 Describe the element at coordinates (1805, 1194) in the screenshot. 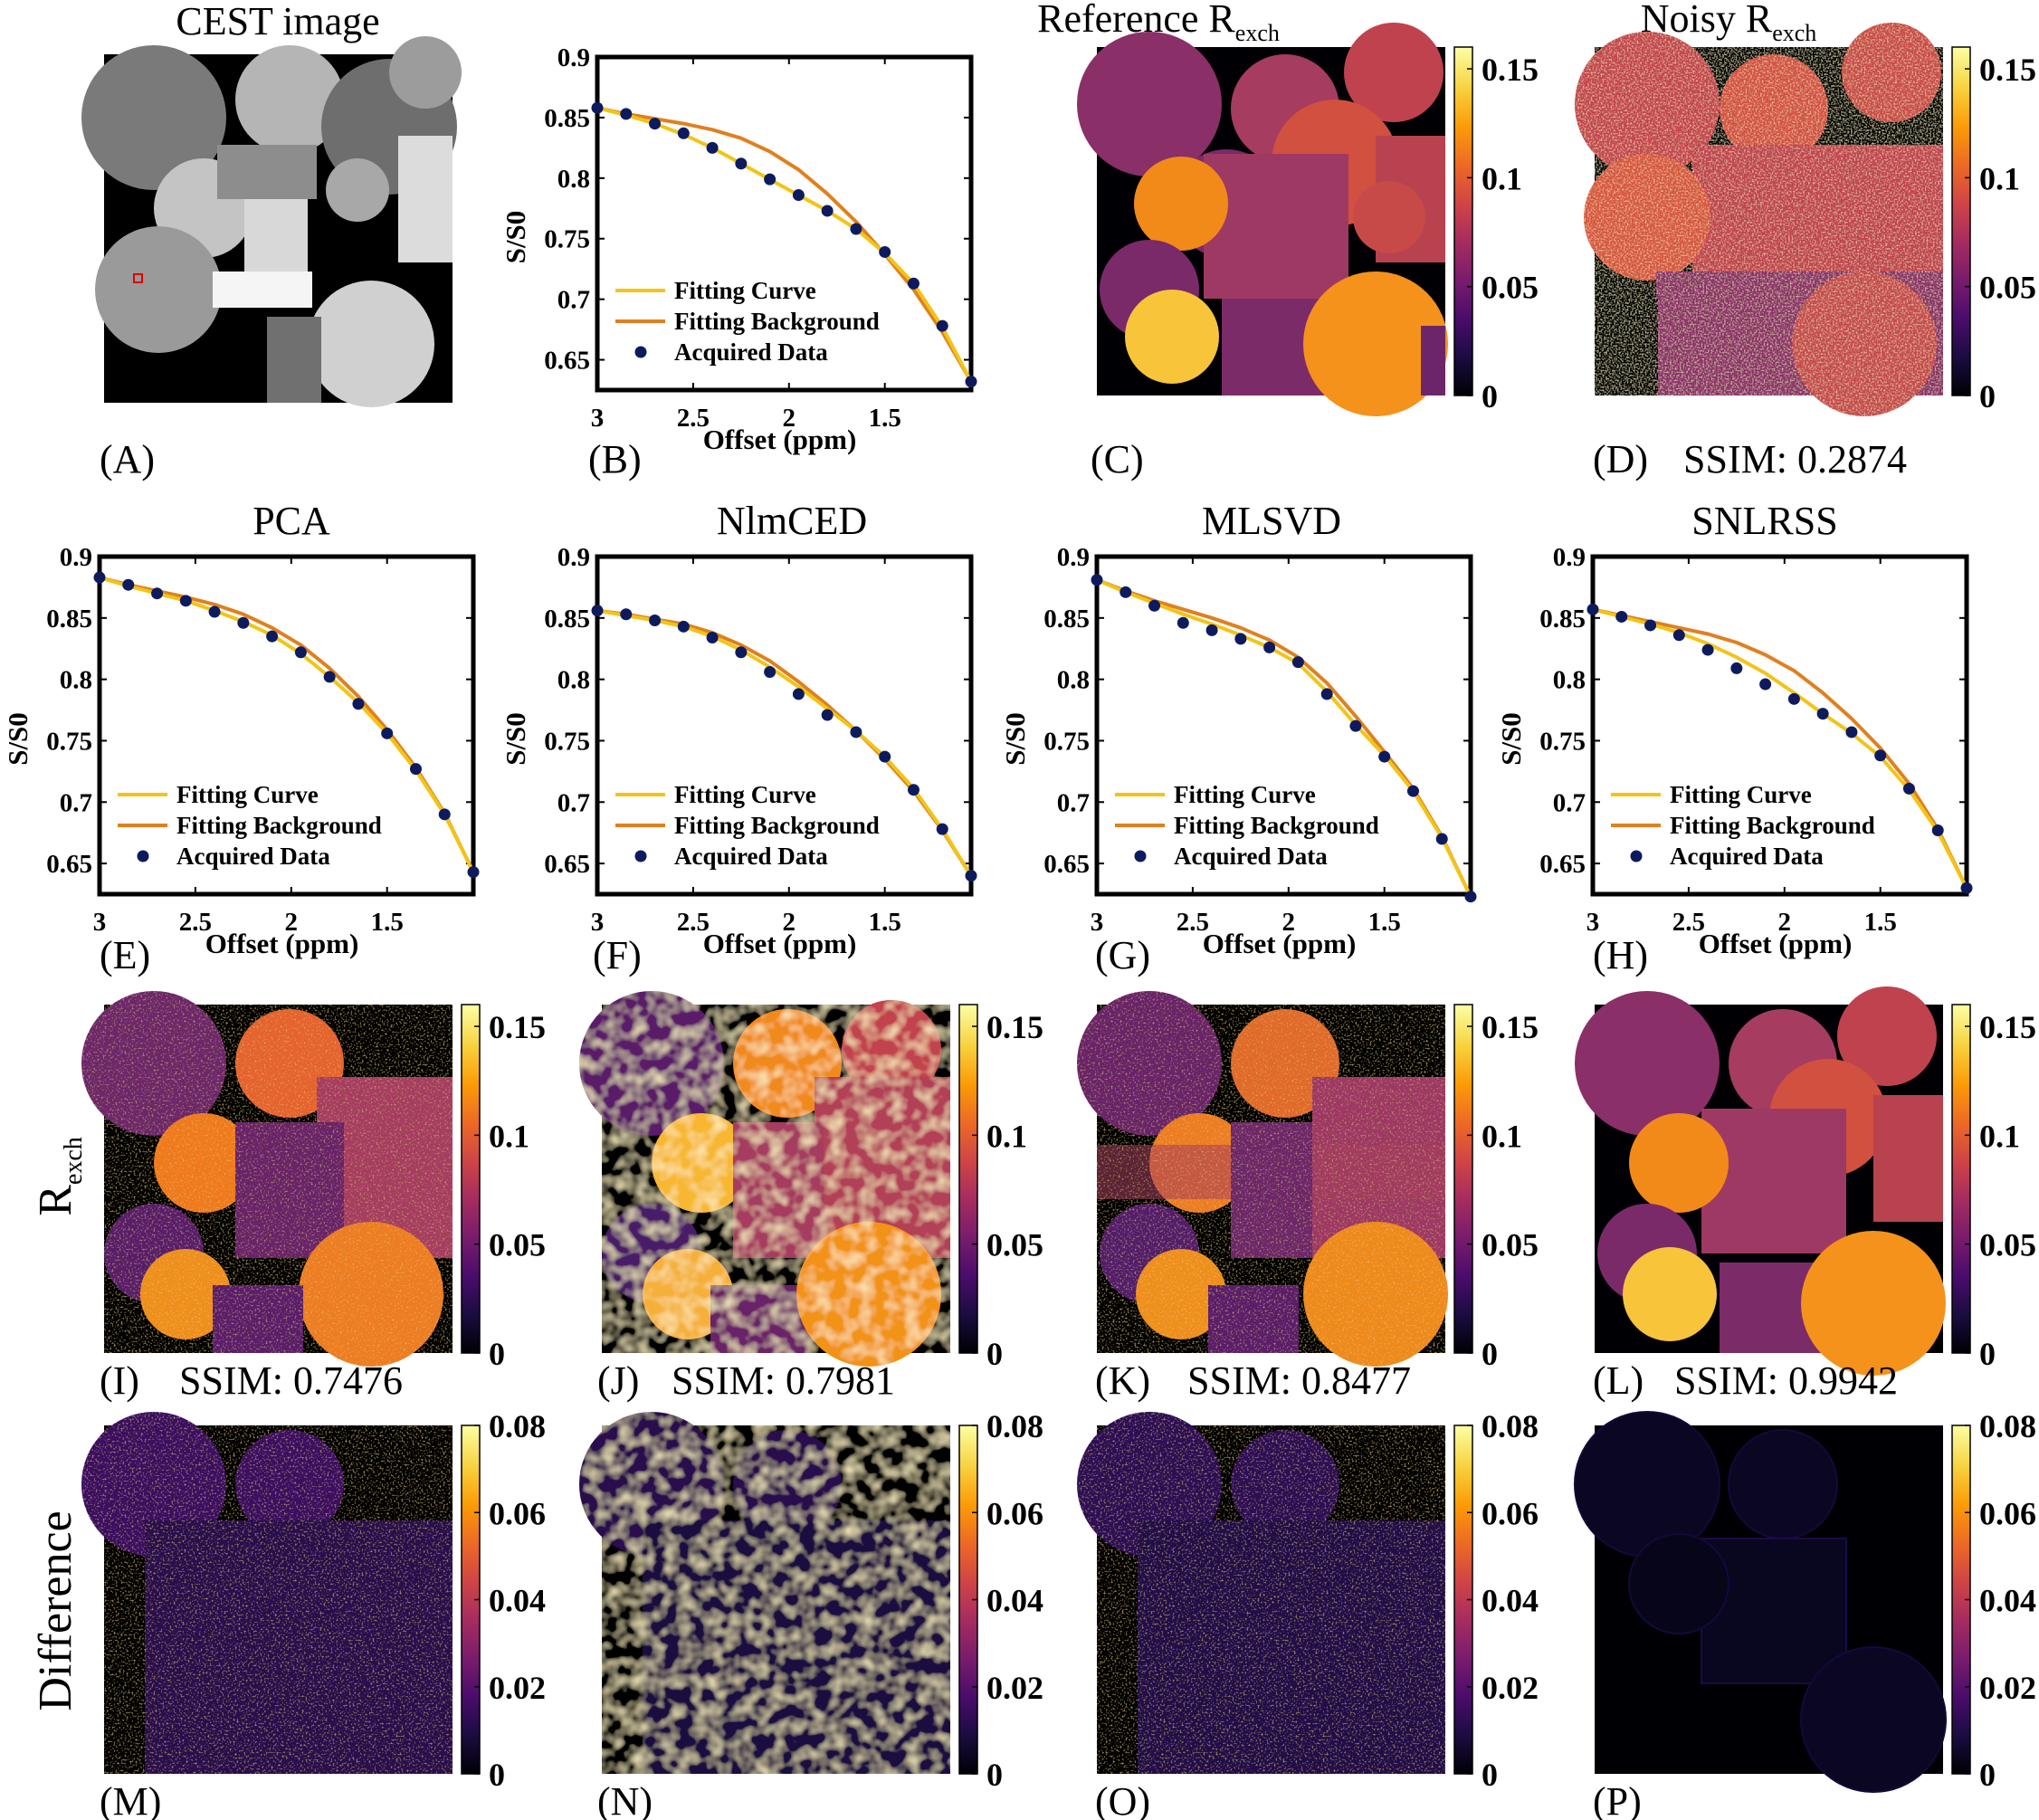

I see `panel-l: 0.15 0.1 0.05 0 (L) SSIM: 0.9942` at that location.